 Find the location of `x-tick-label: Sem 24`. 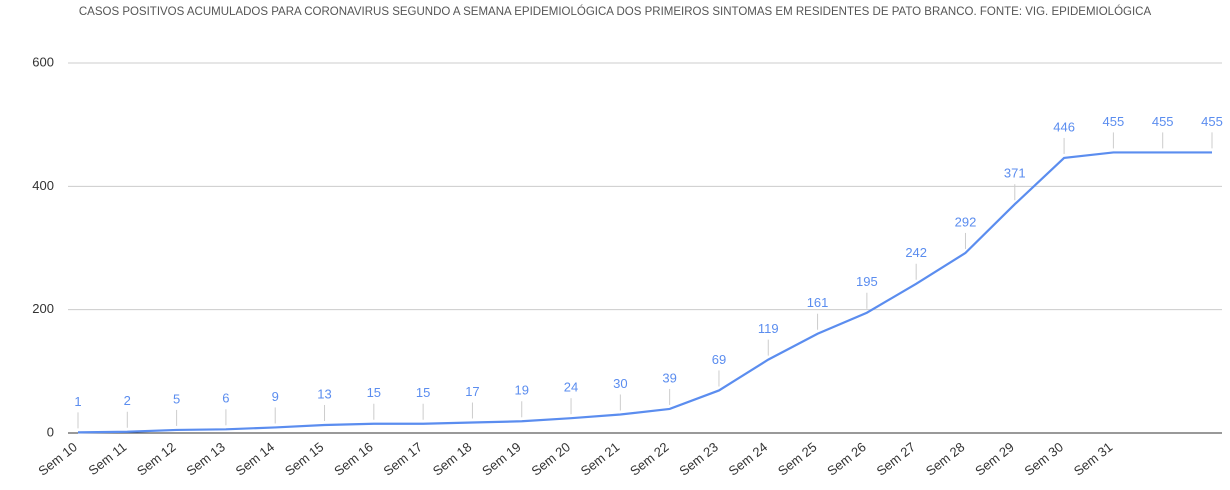

x-tick-label: Sem 24 is located at coordinates (748, 458).